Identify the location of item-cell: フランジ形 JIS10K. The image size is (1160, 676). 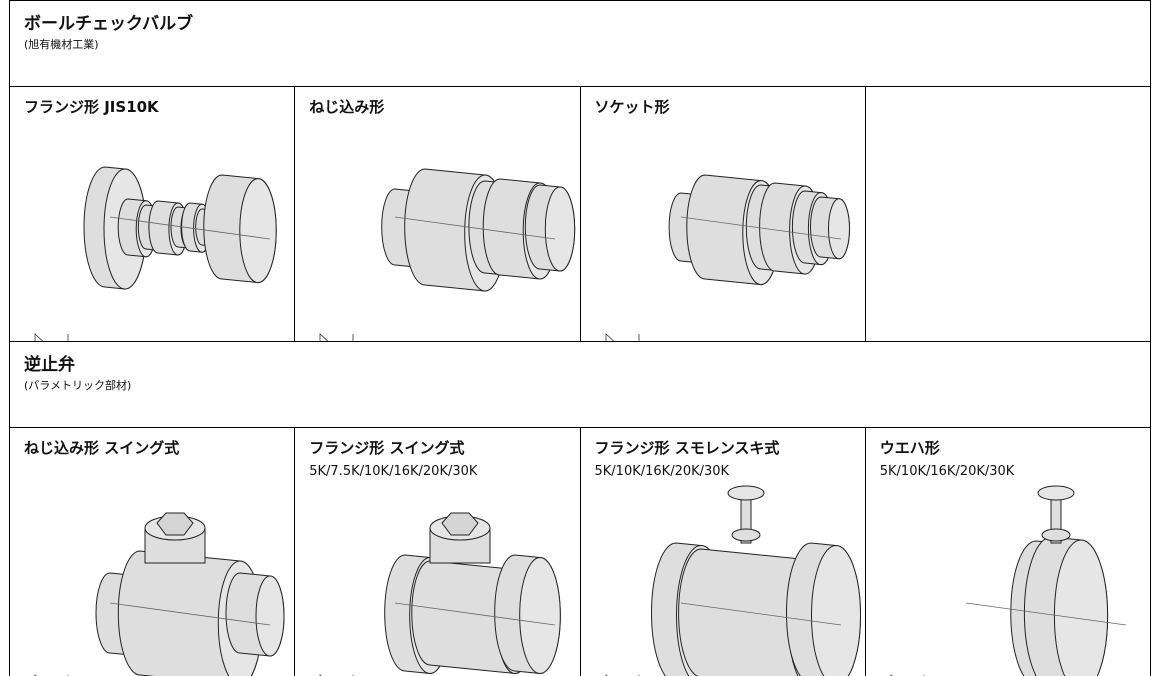
(152, 214).